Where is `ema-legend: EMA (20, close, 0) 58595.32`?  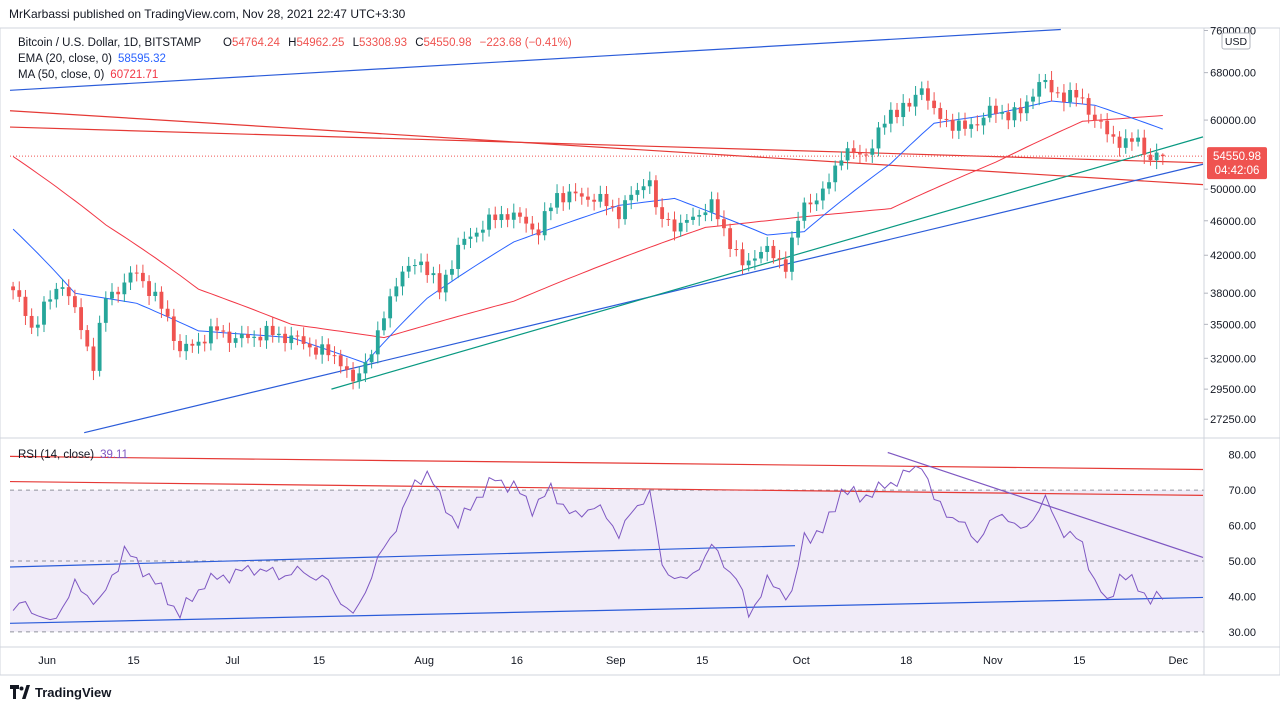 ema-legend: EMA (20, close, 0) 58595.32 is located at coordinates (92, 59).